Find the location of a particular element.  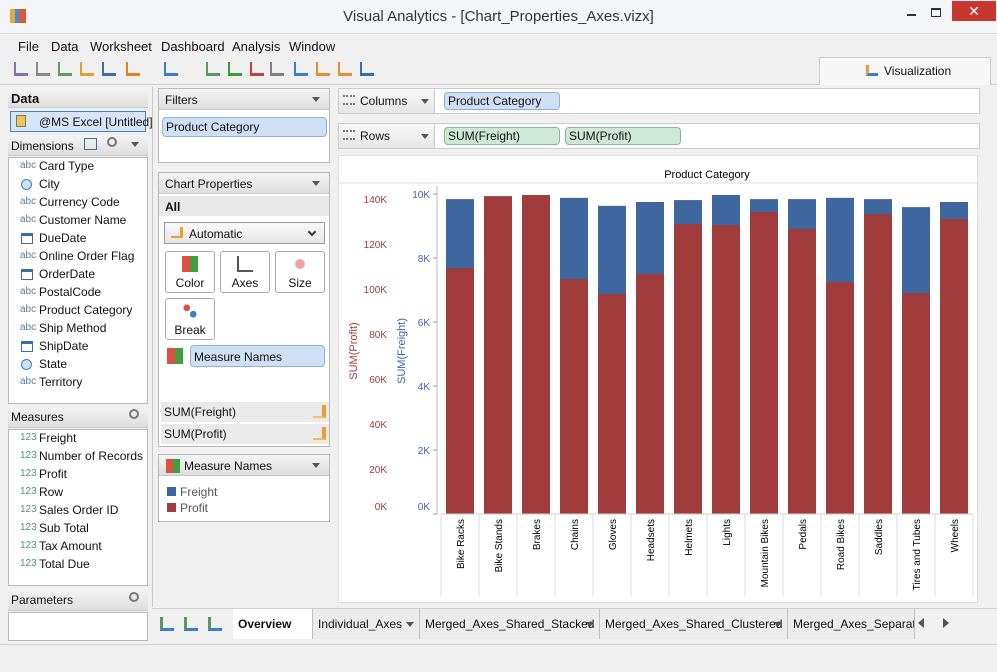

dimension-item: State is located at coordinates (53, 364).